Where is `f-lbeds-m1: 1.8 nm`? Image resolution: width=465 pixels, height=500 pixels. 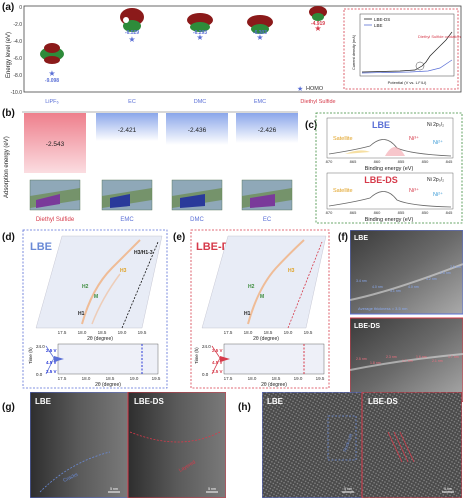
f-lbeds-m1: 1.8 nm is located at coordinates (375, 363).